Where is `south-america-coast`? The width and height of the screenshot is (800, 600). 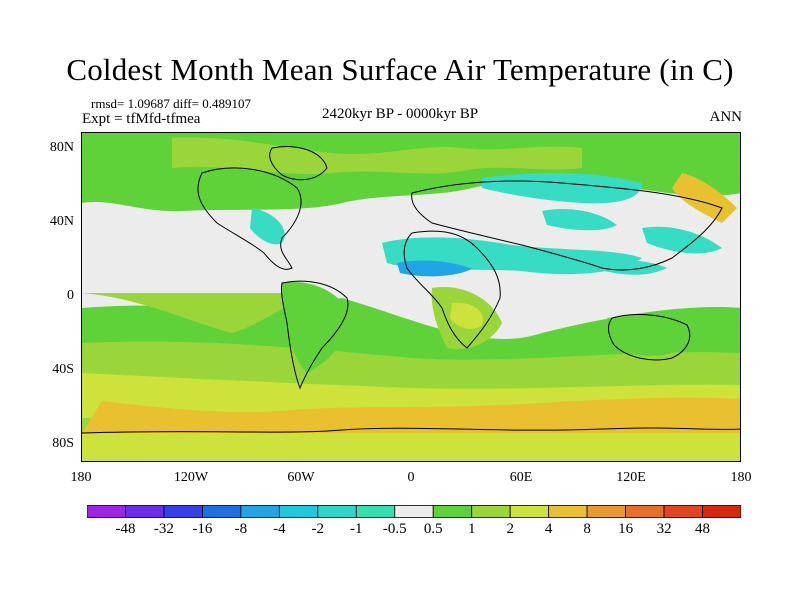
south-america-coast is located at coordinates (315, 335).